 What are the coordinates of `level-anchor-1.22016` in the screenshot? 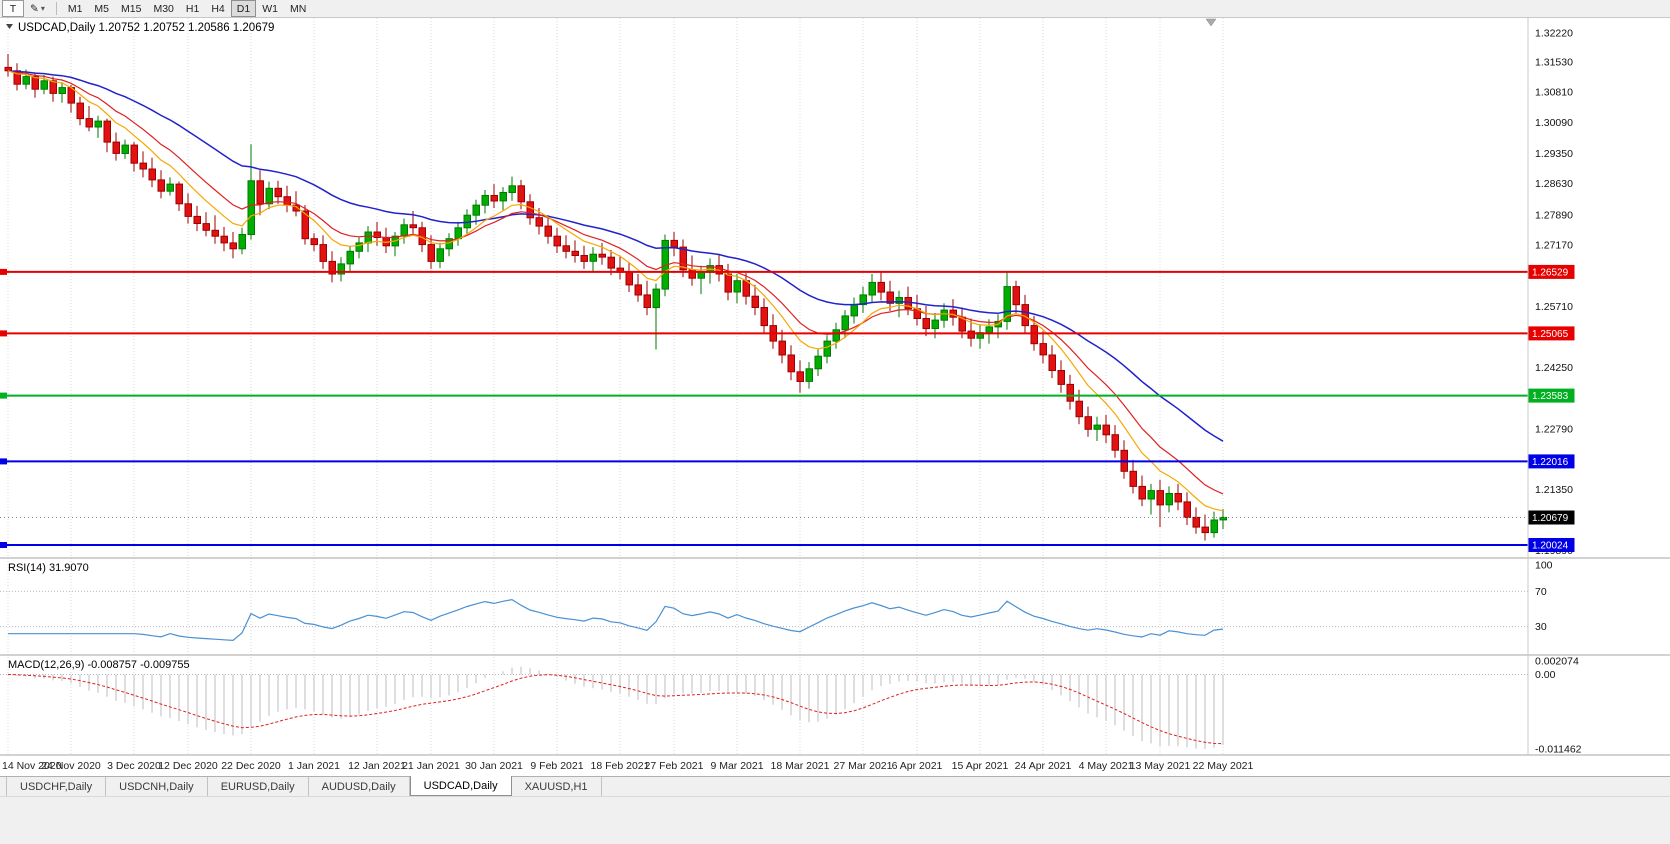 It's located at (3, 461).